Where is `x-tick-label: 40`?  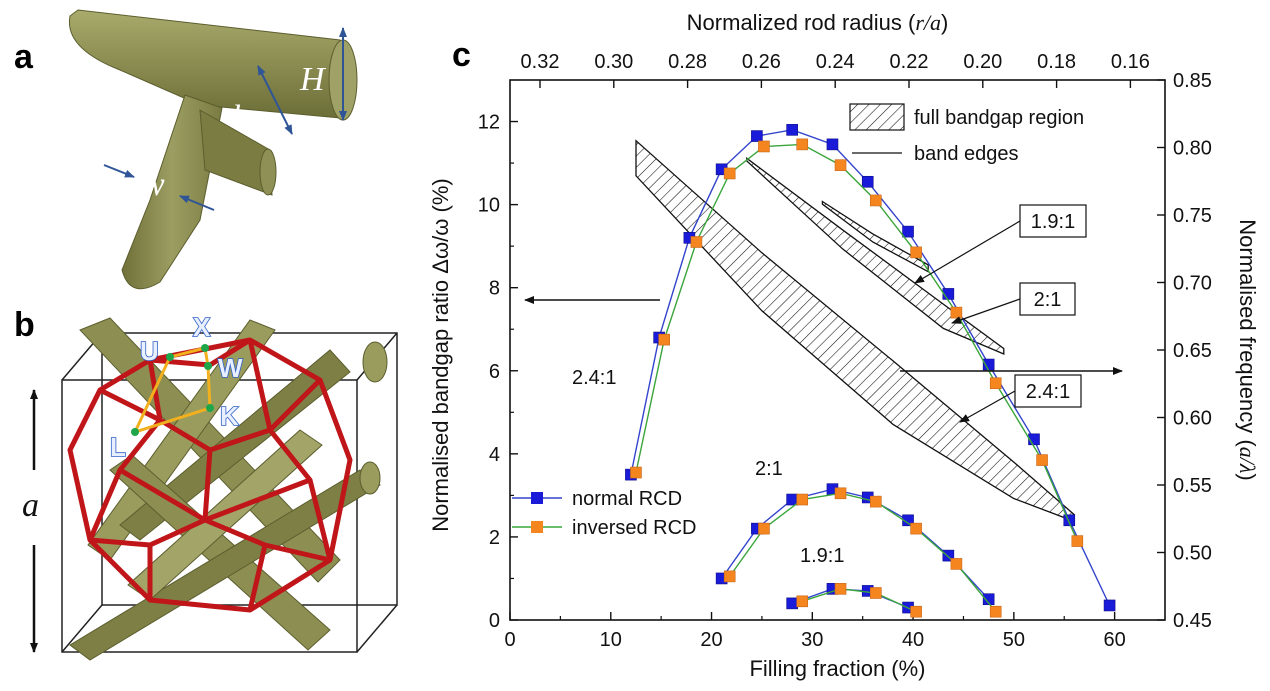 x-tick-label: 40 is located at coordinates (913, 640).